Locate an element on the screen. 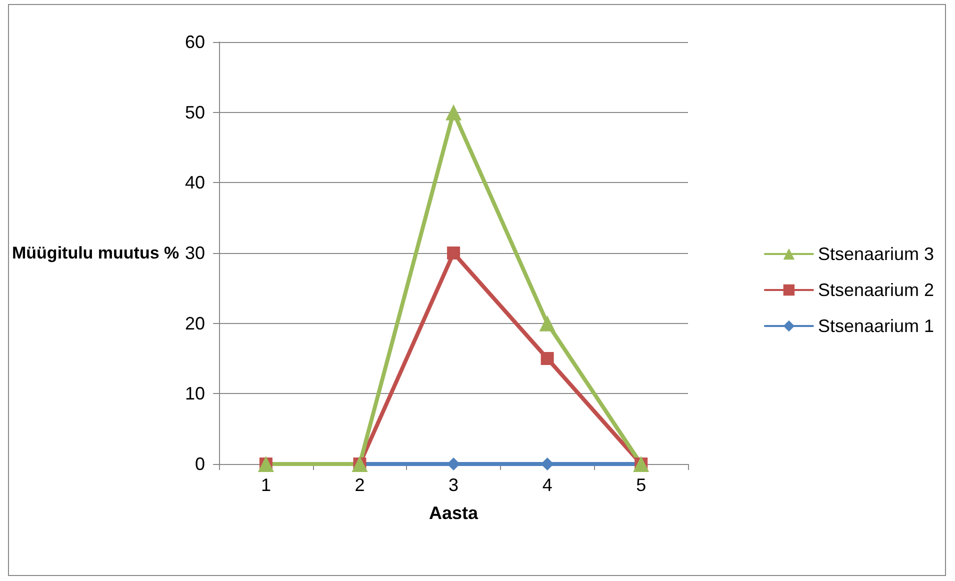 The width and height of the screenshot is (955, 581). y-tick-label: 50 is located at coordinates (195, 112).